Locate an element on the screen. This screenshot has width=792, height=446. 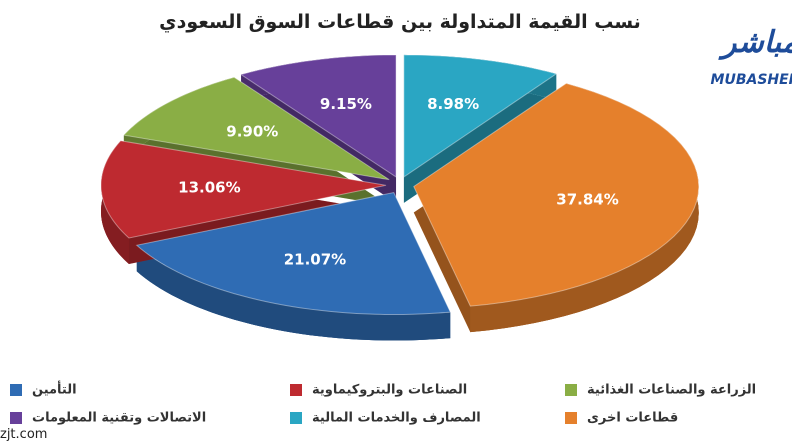
watermark: zjt.com is located at coordinates (23, 434).